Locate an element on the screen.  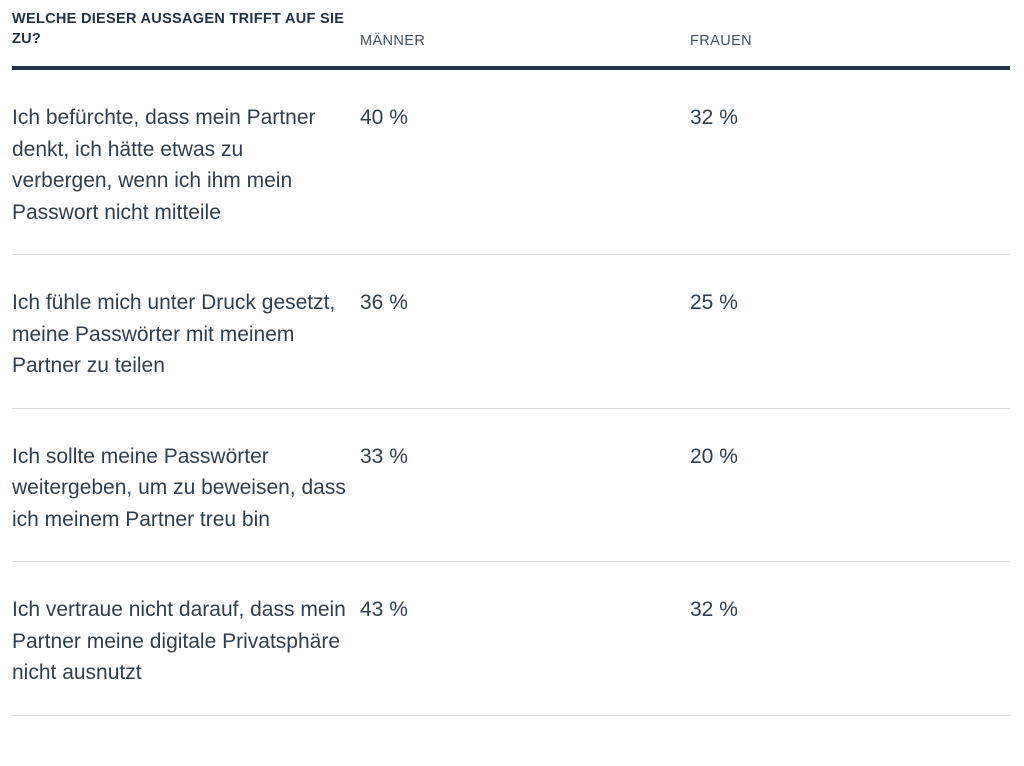
maenner-value: 36 % is located at coordinates (525, 331).